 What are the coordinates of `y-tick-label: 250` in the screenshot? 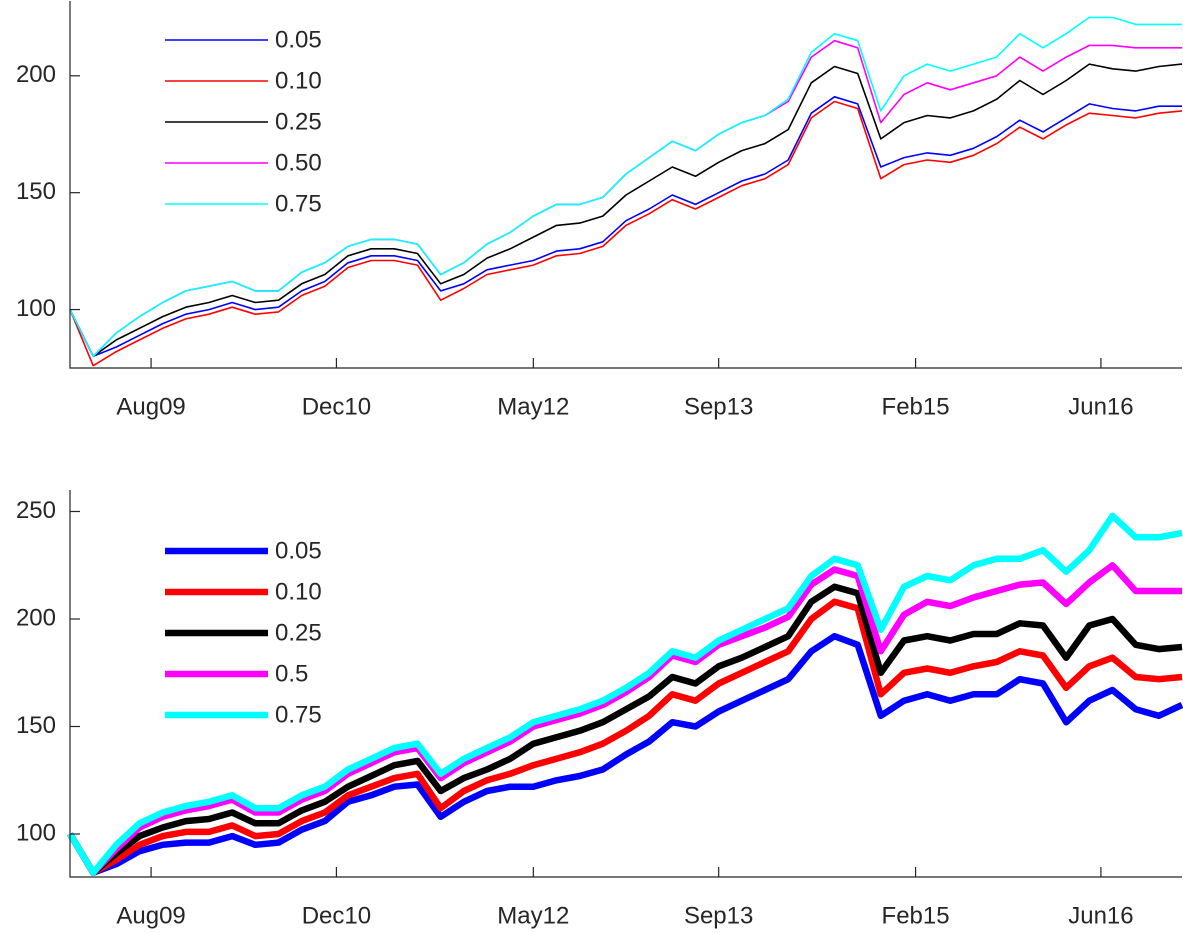 It's located at (36, 510).